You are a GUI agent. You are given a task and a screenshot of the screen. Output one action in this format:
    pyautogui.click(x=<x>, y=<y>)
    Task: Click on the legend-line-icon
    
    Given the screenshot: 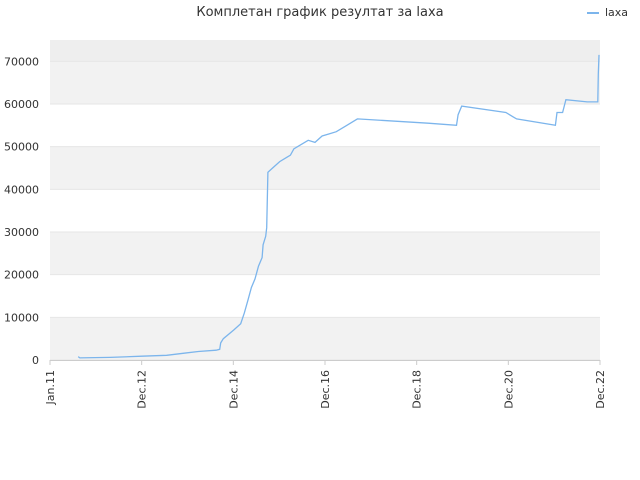 What is the action you would take?
    pyautogui.click(x=592, y=12)
    